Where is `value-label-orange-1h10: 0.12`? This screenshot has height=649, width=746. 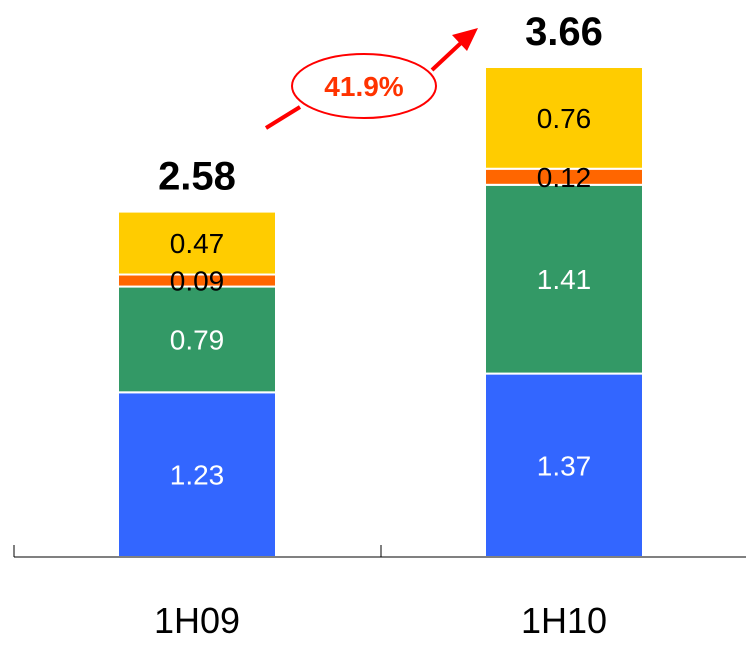 value-label-orange-1h10: 0.12 is located at coordinates (564, 177).